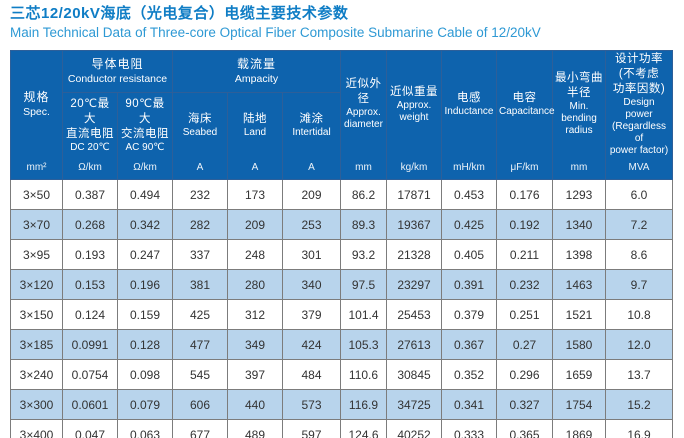  I want to click on col-header-intertidal: 滩涂 Intertidal, so click(311, 124).